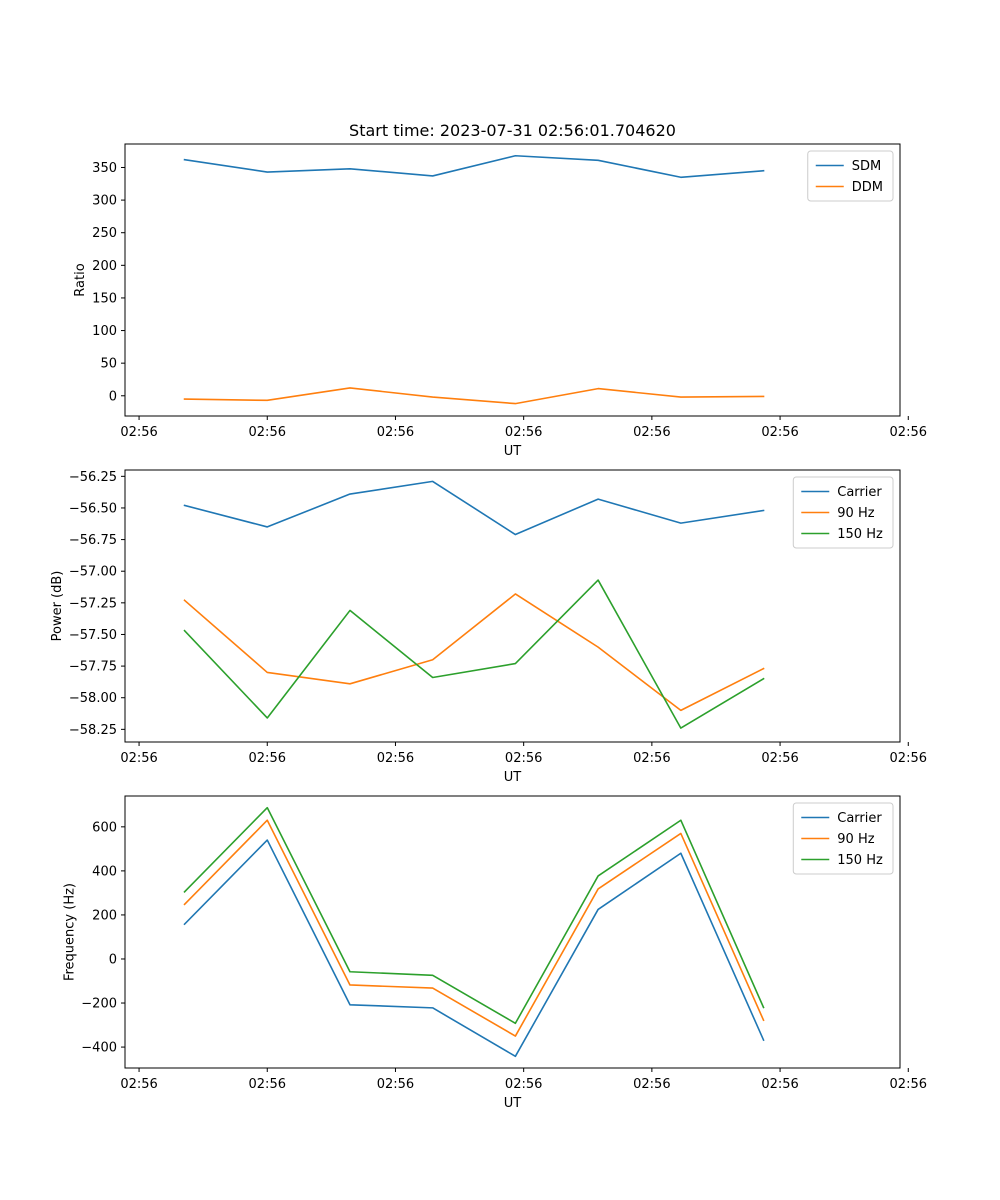  Describe the element at coordinates (867, 187) in the screenshot. I see `legend-label: DDM` at that location.